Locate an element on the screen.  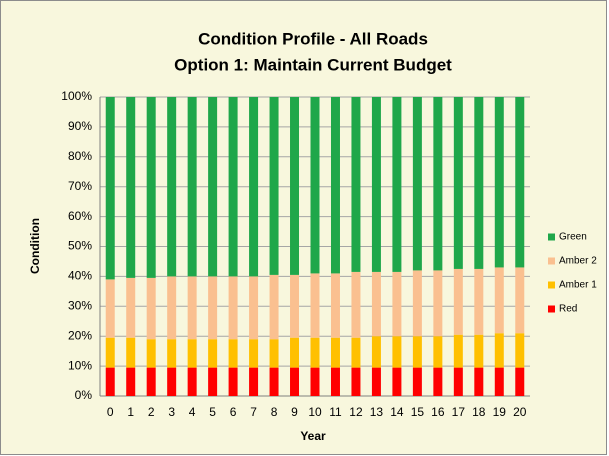
y-axis-label: Condition is located at coordinates (35, 246).